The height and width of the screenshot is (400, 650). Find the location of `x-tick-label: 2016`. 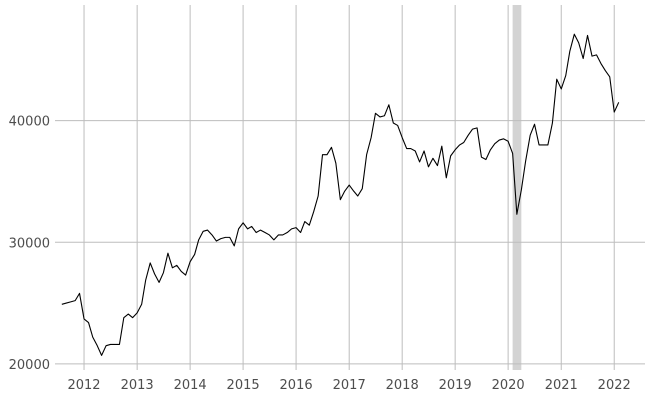

x-tick-label: 2016 is located at coordinates (296, 385).